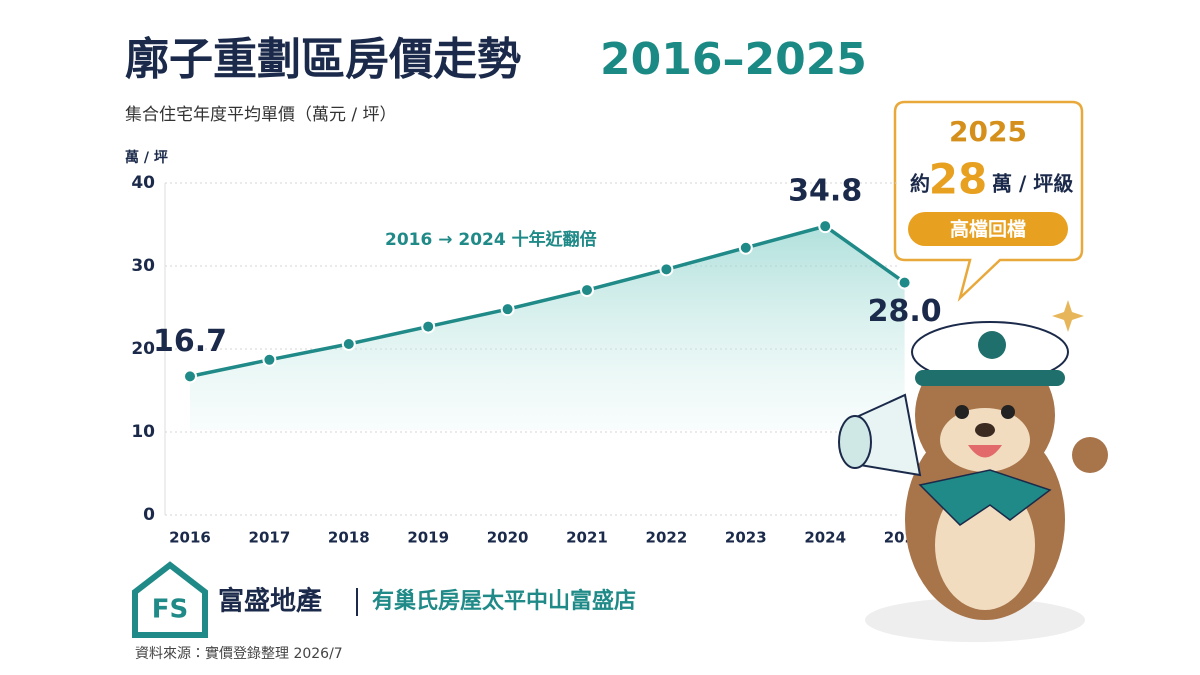 Image resolution: width=1200 pixels, height=675 pixels. Describe the element at coordinates (270, 601) in the screenshot. I see `brand: 富盛地產` at that location.